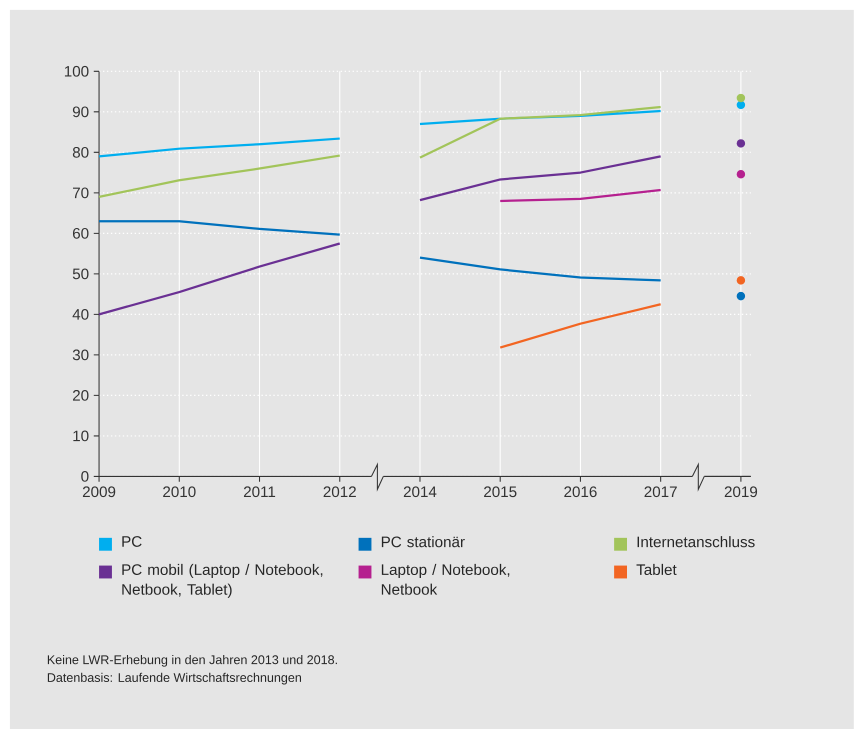  I want to click on x-tick-label: 2011, so click(260, 492).